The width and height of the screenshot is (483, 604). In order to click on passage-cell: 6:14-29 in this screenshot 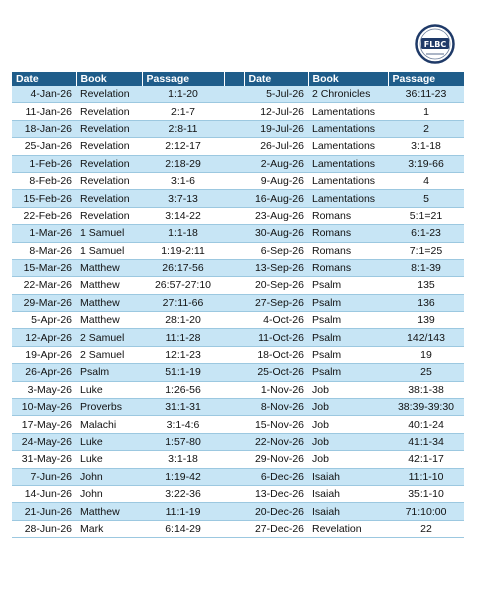, I will do `click(183, 529)`.